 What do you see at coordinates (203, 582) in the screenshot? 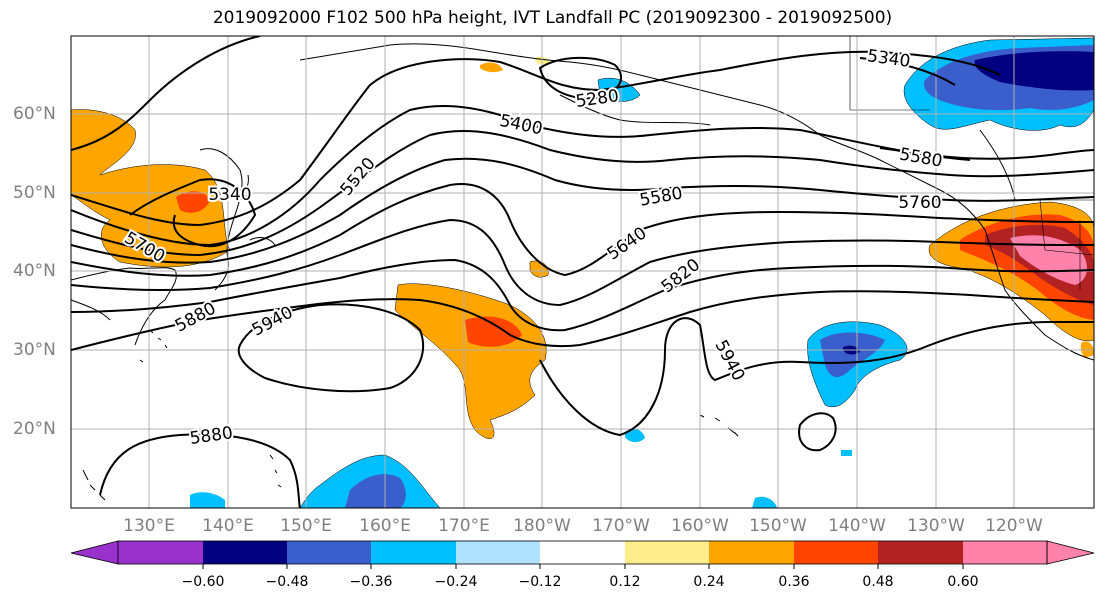
I see `colorbar-tick-label: −0.60` at bounding box center [203, 582].